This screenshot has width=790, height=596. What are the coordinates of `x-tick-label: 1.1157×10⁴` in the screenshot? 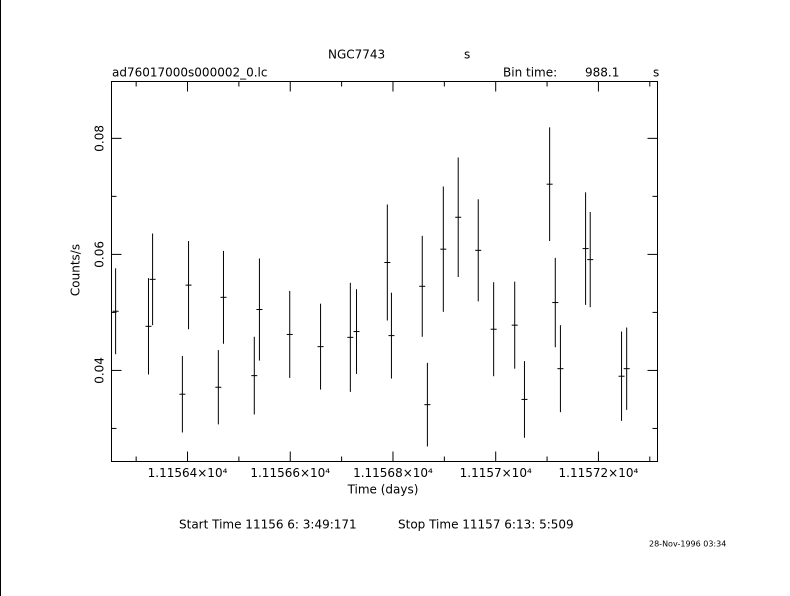 It's located at (496, 473).